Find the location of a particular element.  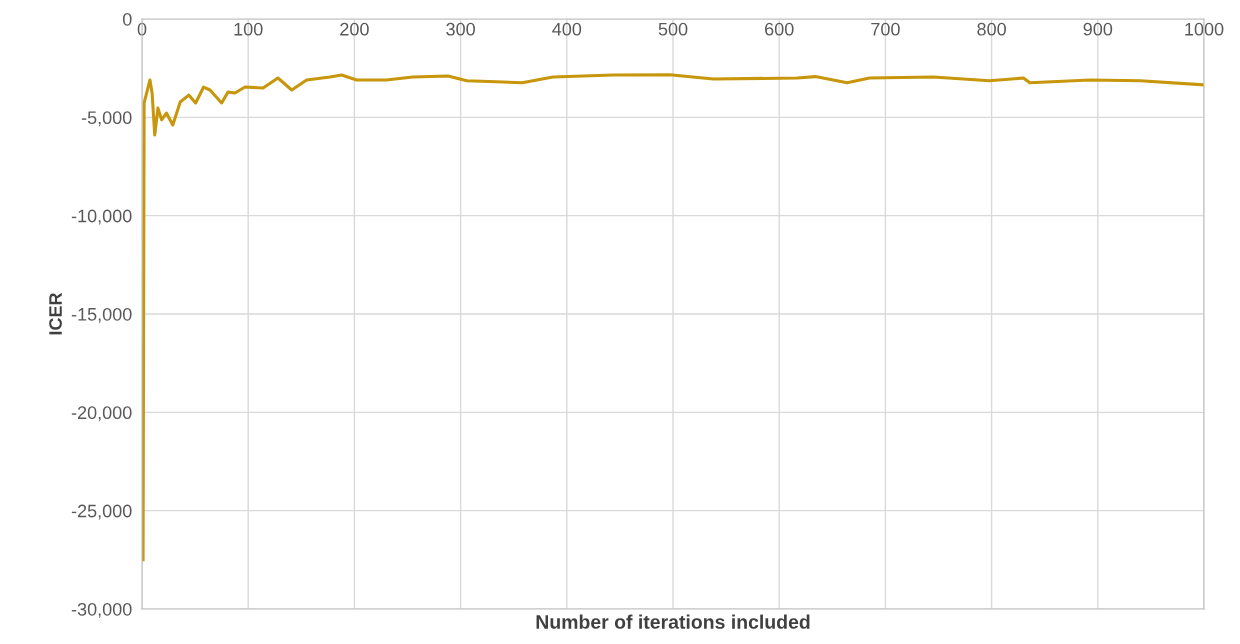

x-tick-label: 200 is located at coordinates (354, 29).